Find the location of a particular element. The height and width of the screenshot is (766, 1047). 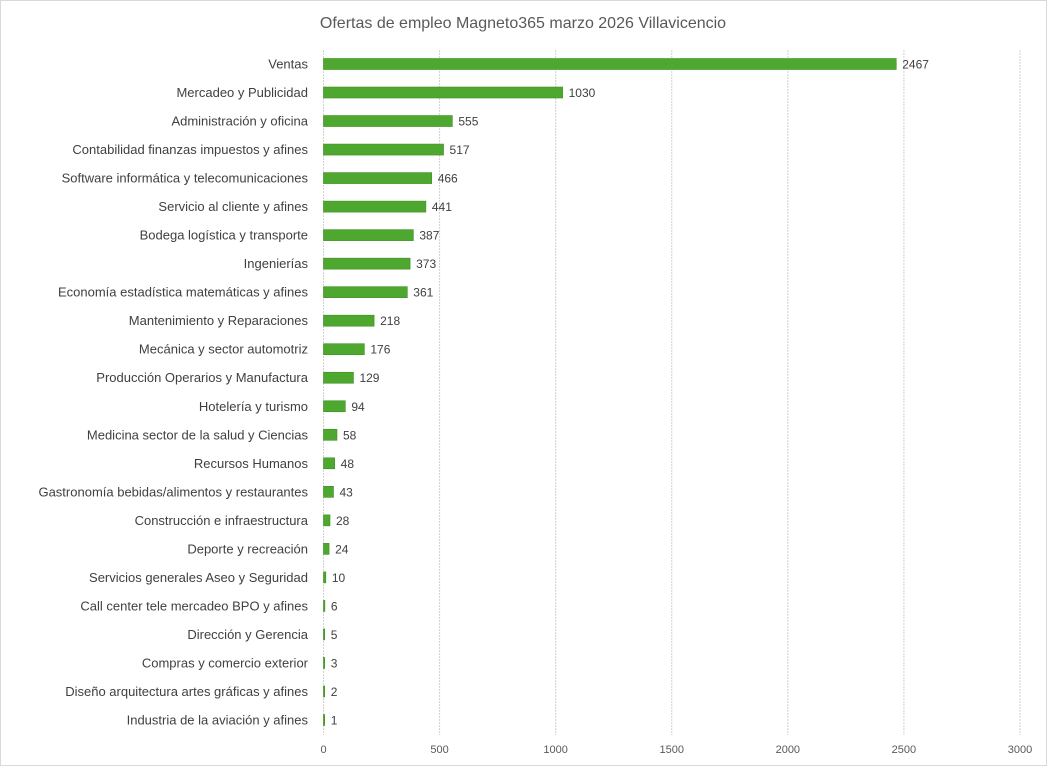

category-label: Construcción e infraestructura is located at coordinates (222, 520).